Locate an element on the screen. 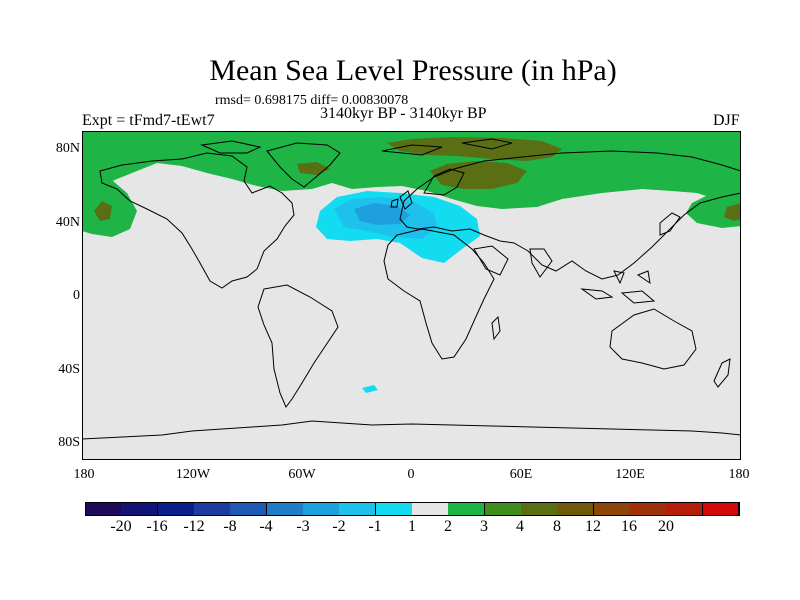  colorbar-label: 12 is located at coordinates (593, 526).